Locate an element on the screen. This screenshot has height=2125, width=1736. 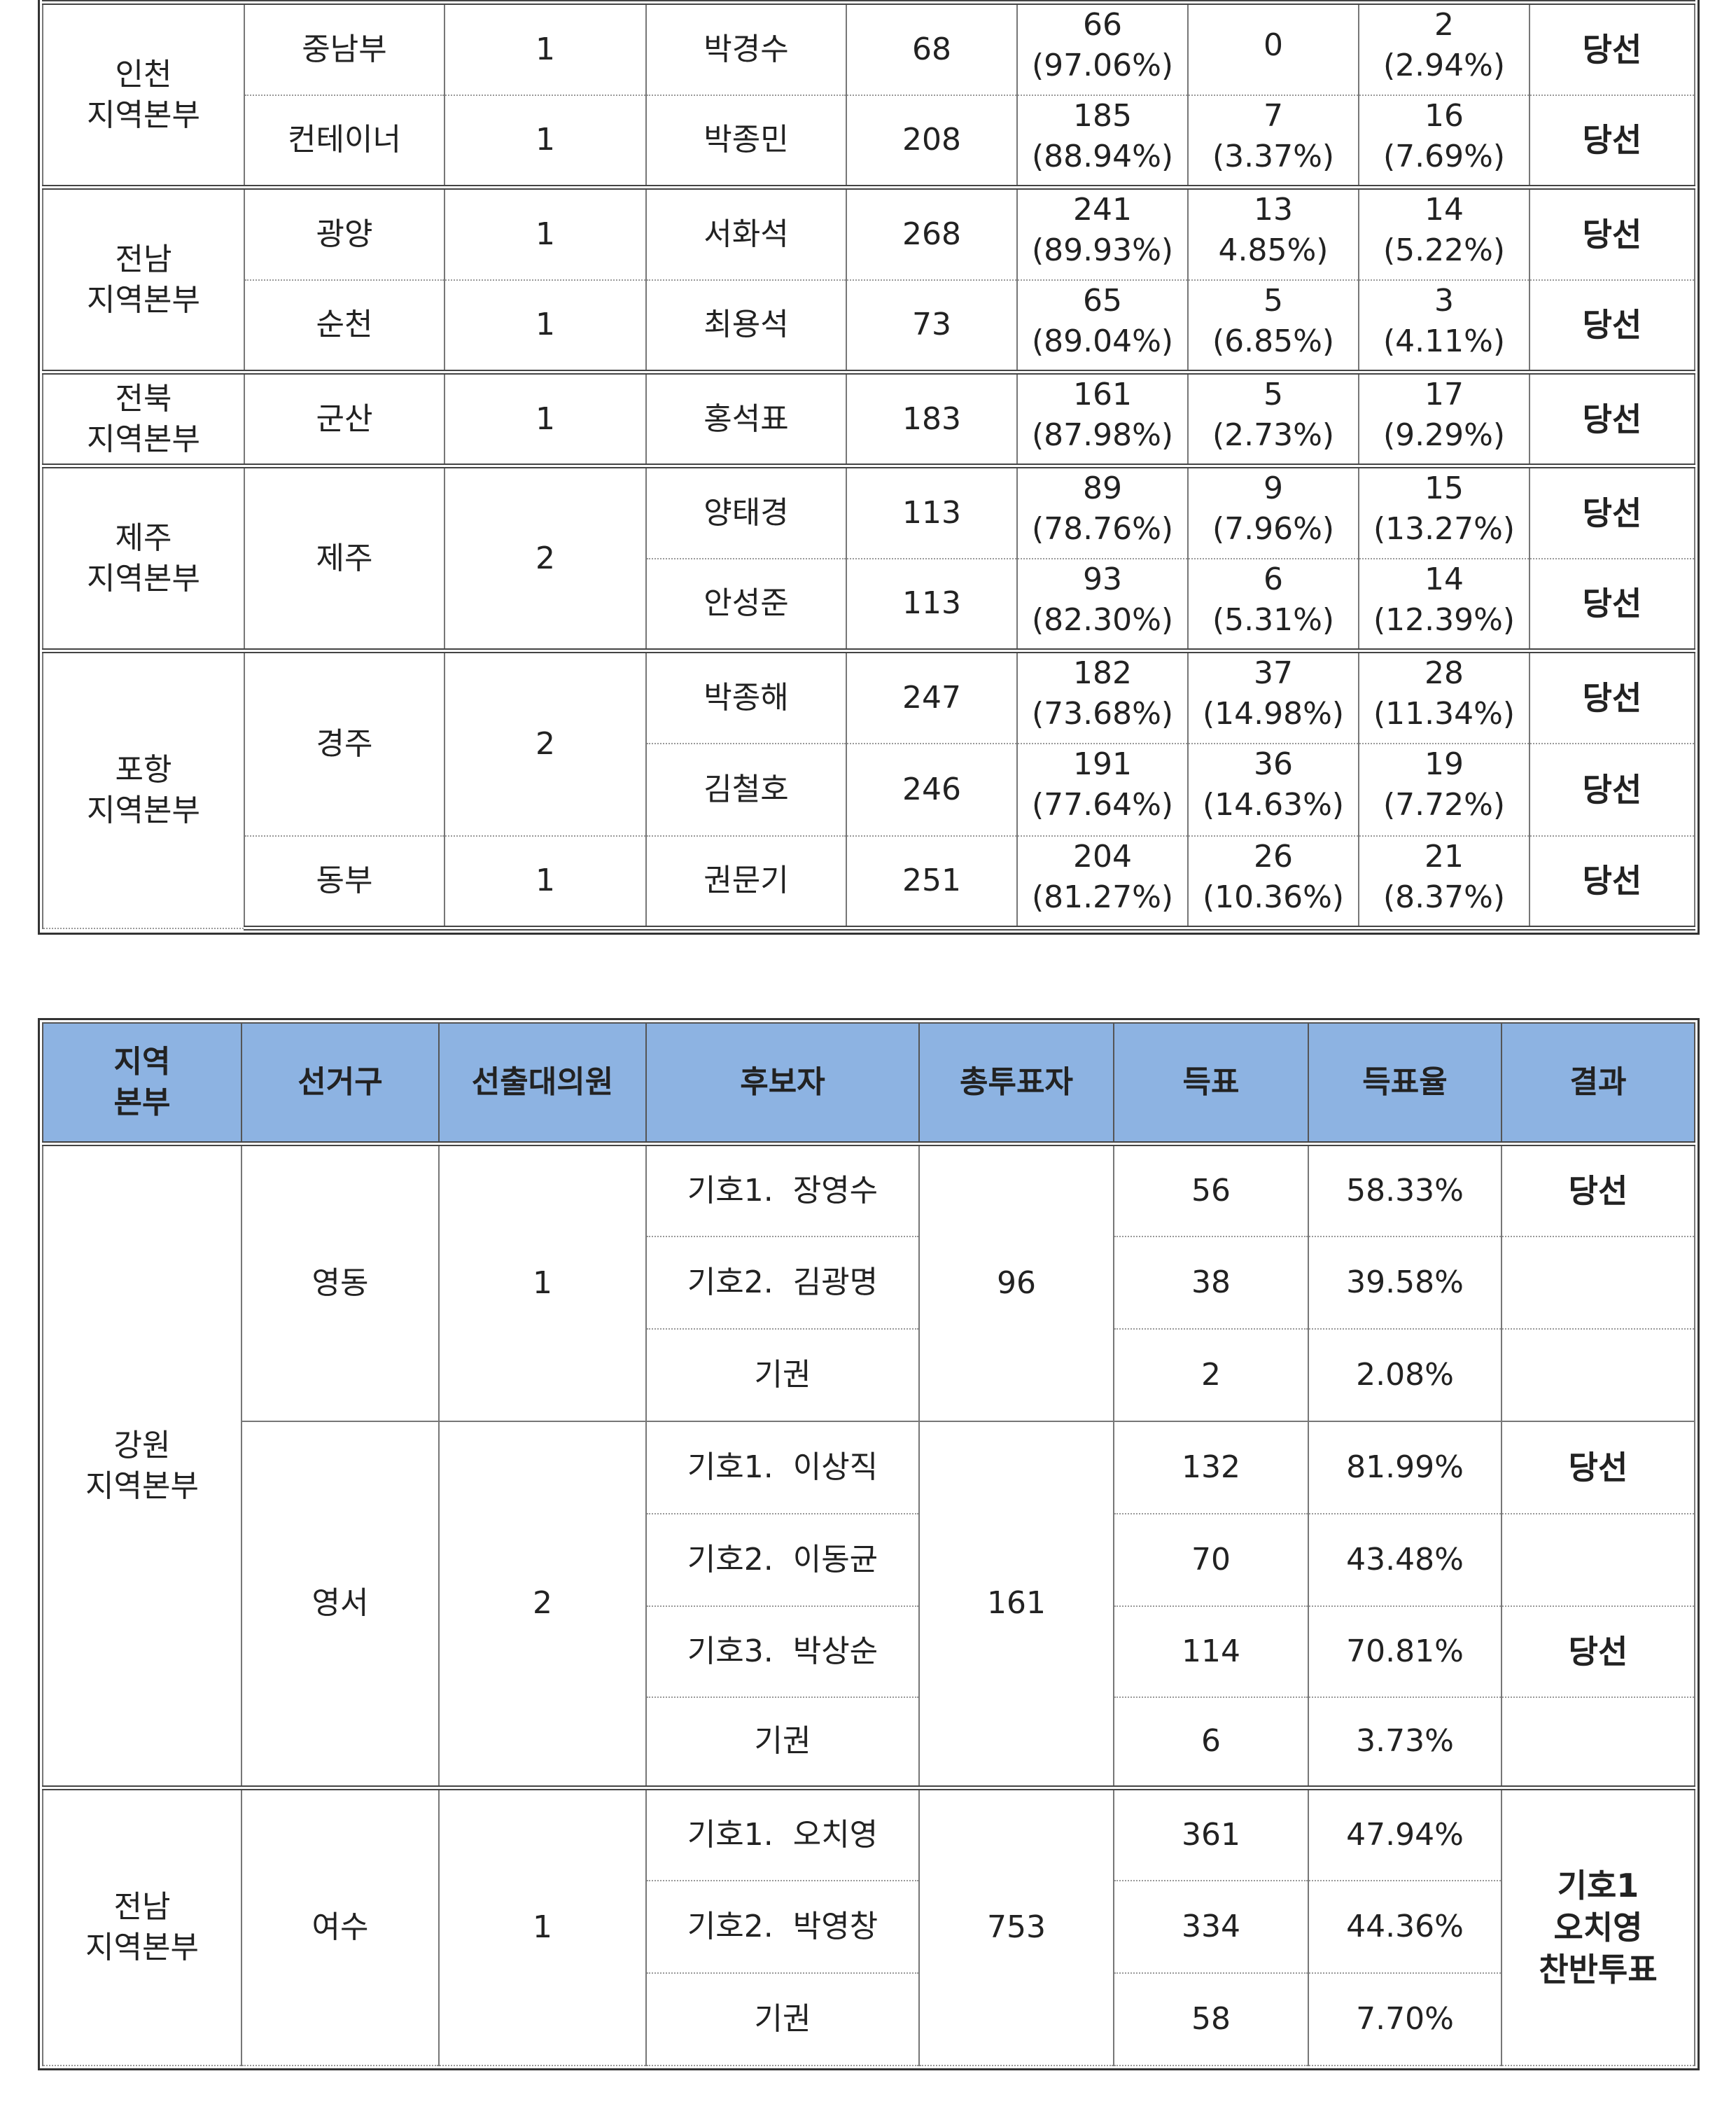
total-voters-cell: 246 is located at coordinates (932, 789).